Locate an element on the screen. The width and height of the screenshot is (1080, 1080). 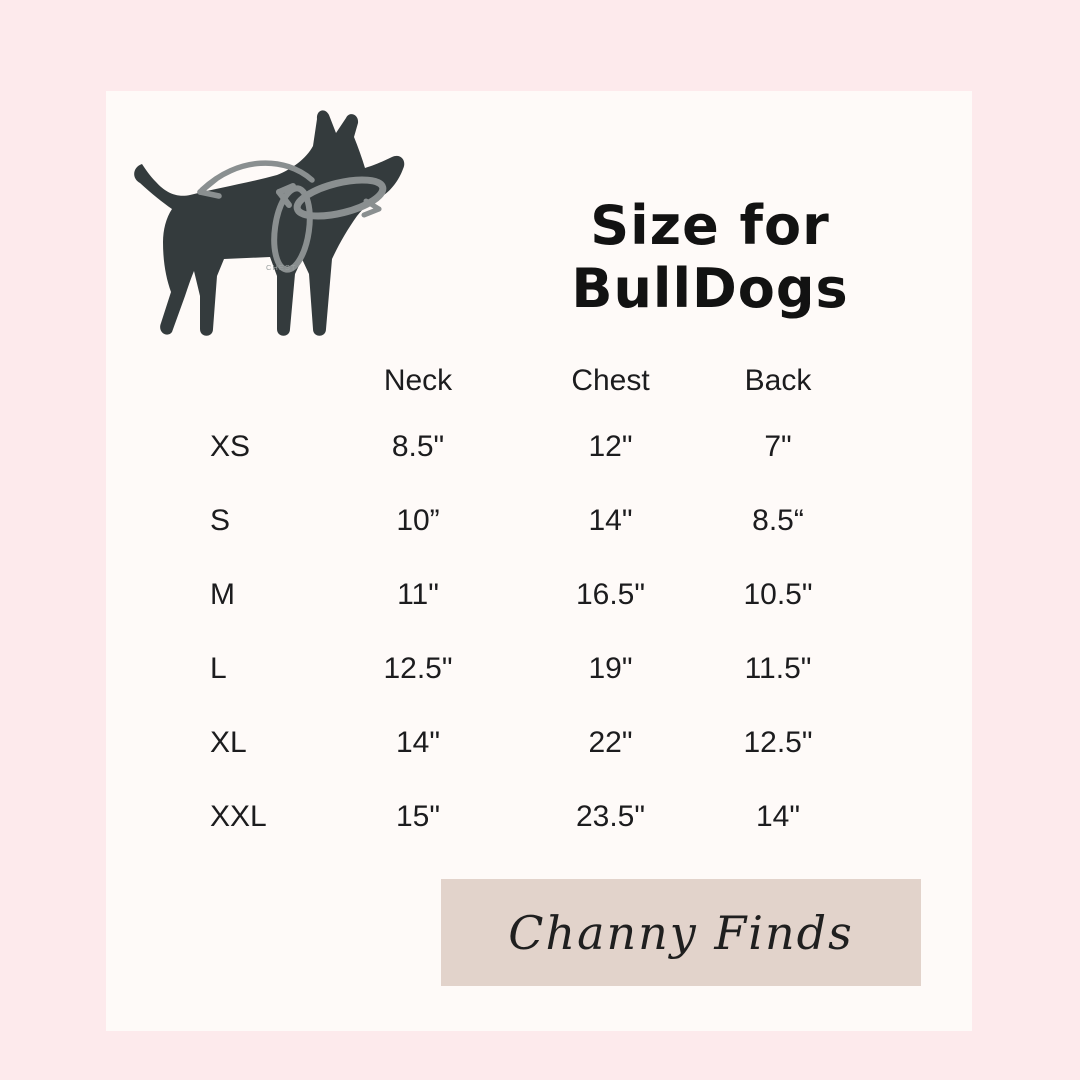
table-row: M 11" 16.5" 10.5" is located at coordinates (530, 595).